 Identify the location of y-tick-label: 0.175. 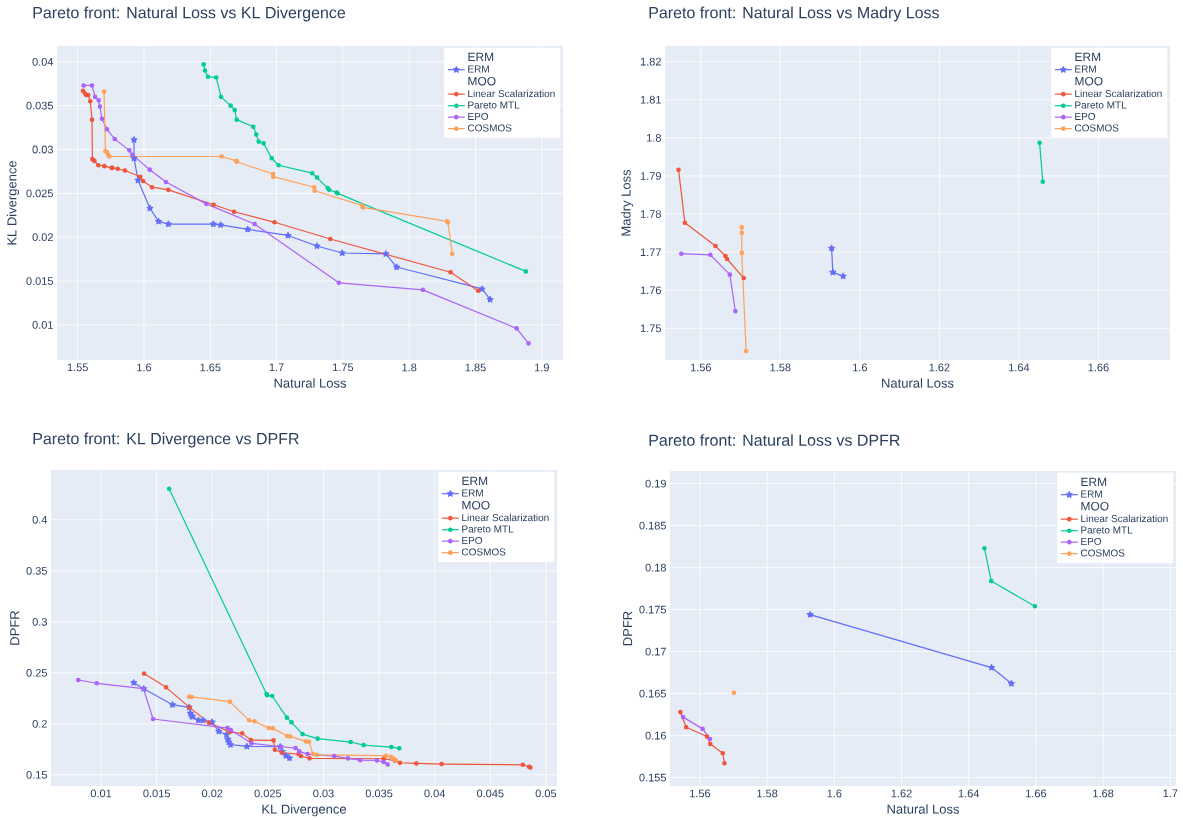
(652, 609).